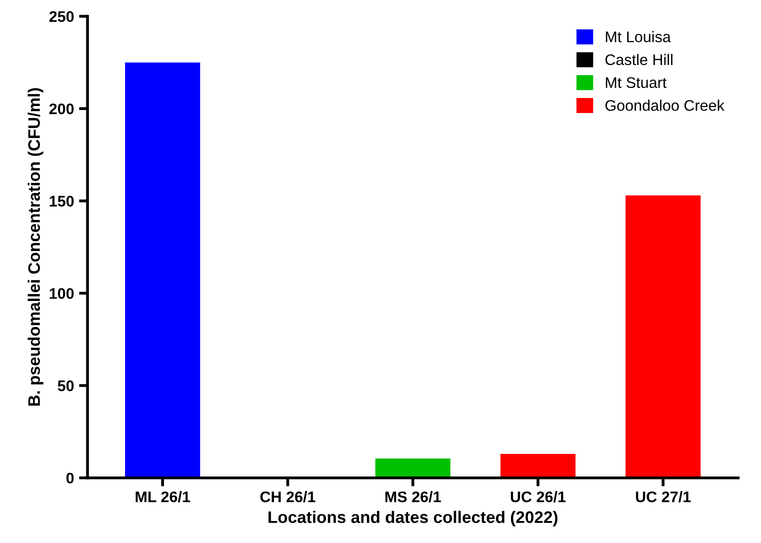 The image size is (761, 543). I want to click on y-tick-label: 150, so click(62, 201).